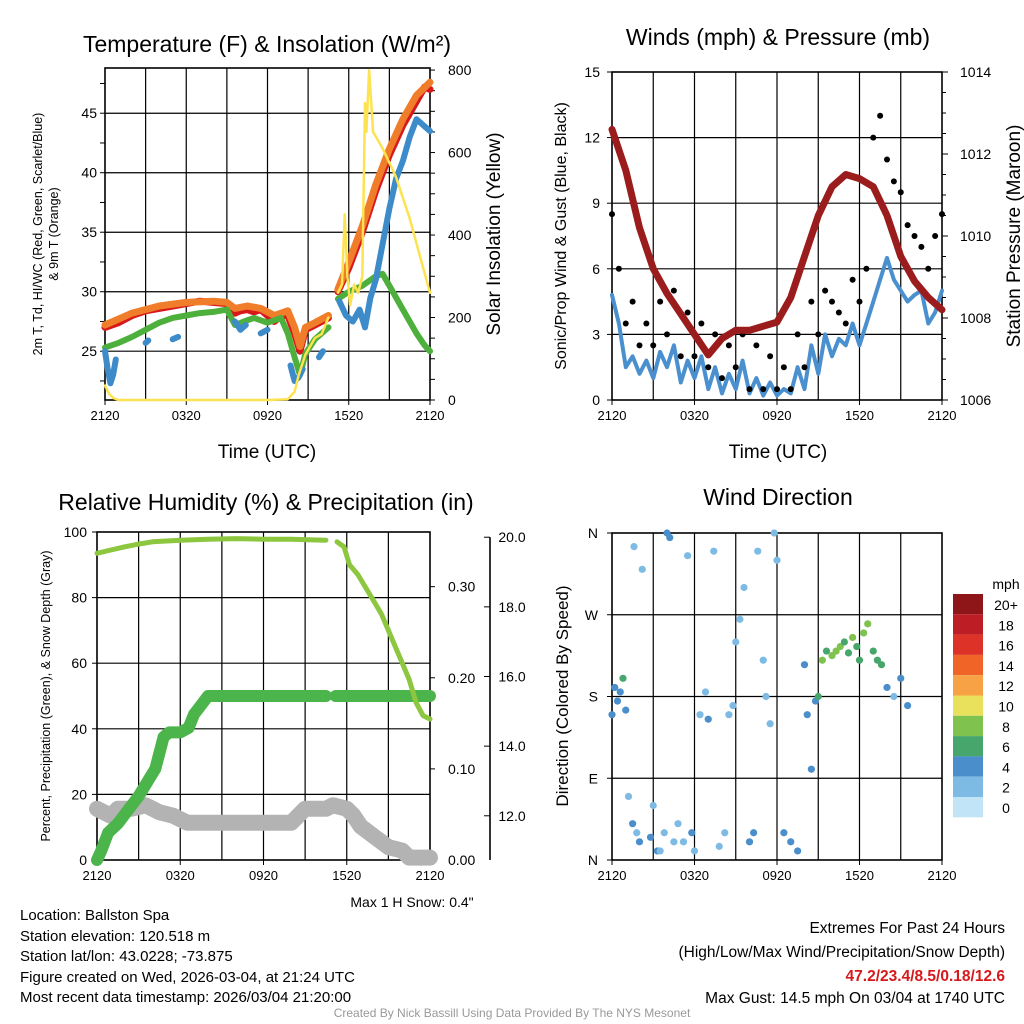 The height and width of the screenshot is (1024, 1024). What do you see at coordinates (460, 235) in the screenshot?
I see `y2-tick-label: 400` at bounding box center [460, 235].